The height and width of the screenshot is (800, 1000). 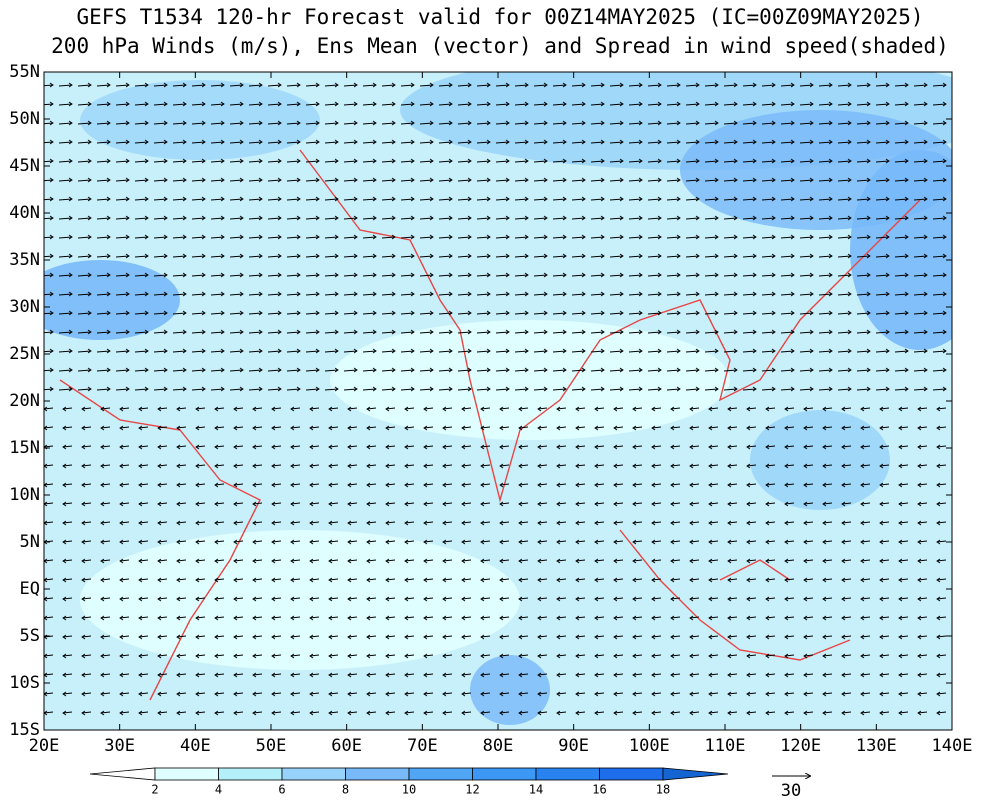 What do you see at coordinates (195, 746) in the screenshot?
I see `lon-label: 40E` at bounding box center [195, 746].